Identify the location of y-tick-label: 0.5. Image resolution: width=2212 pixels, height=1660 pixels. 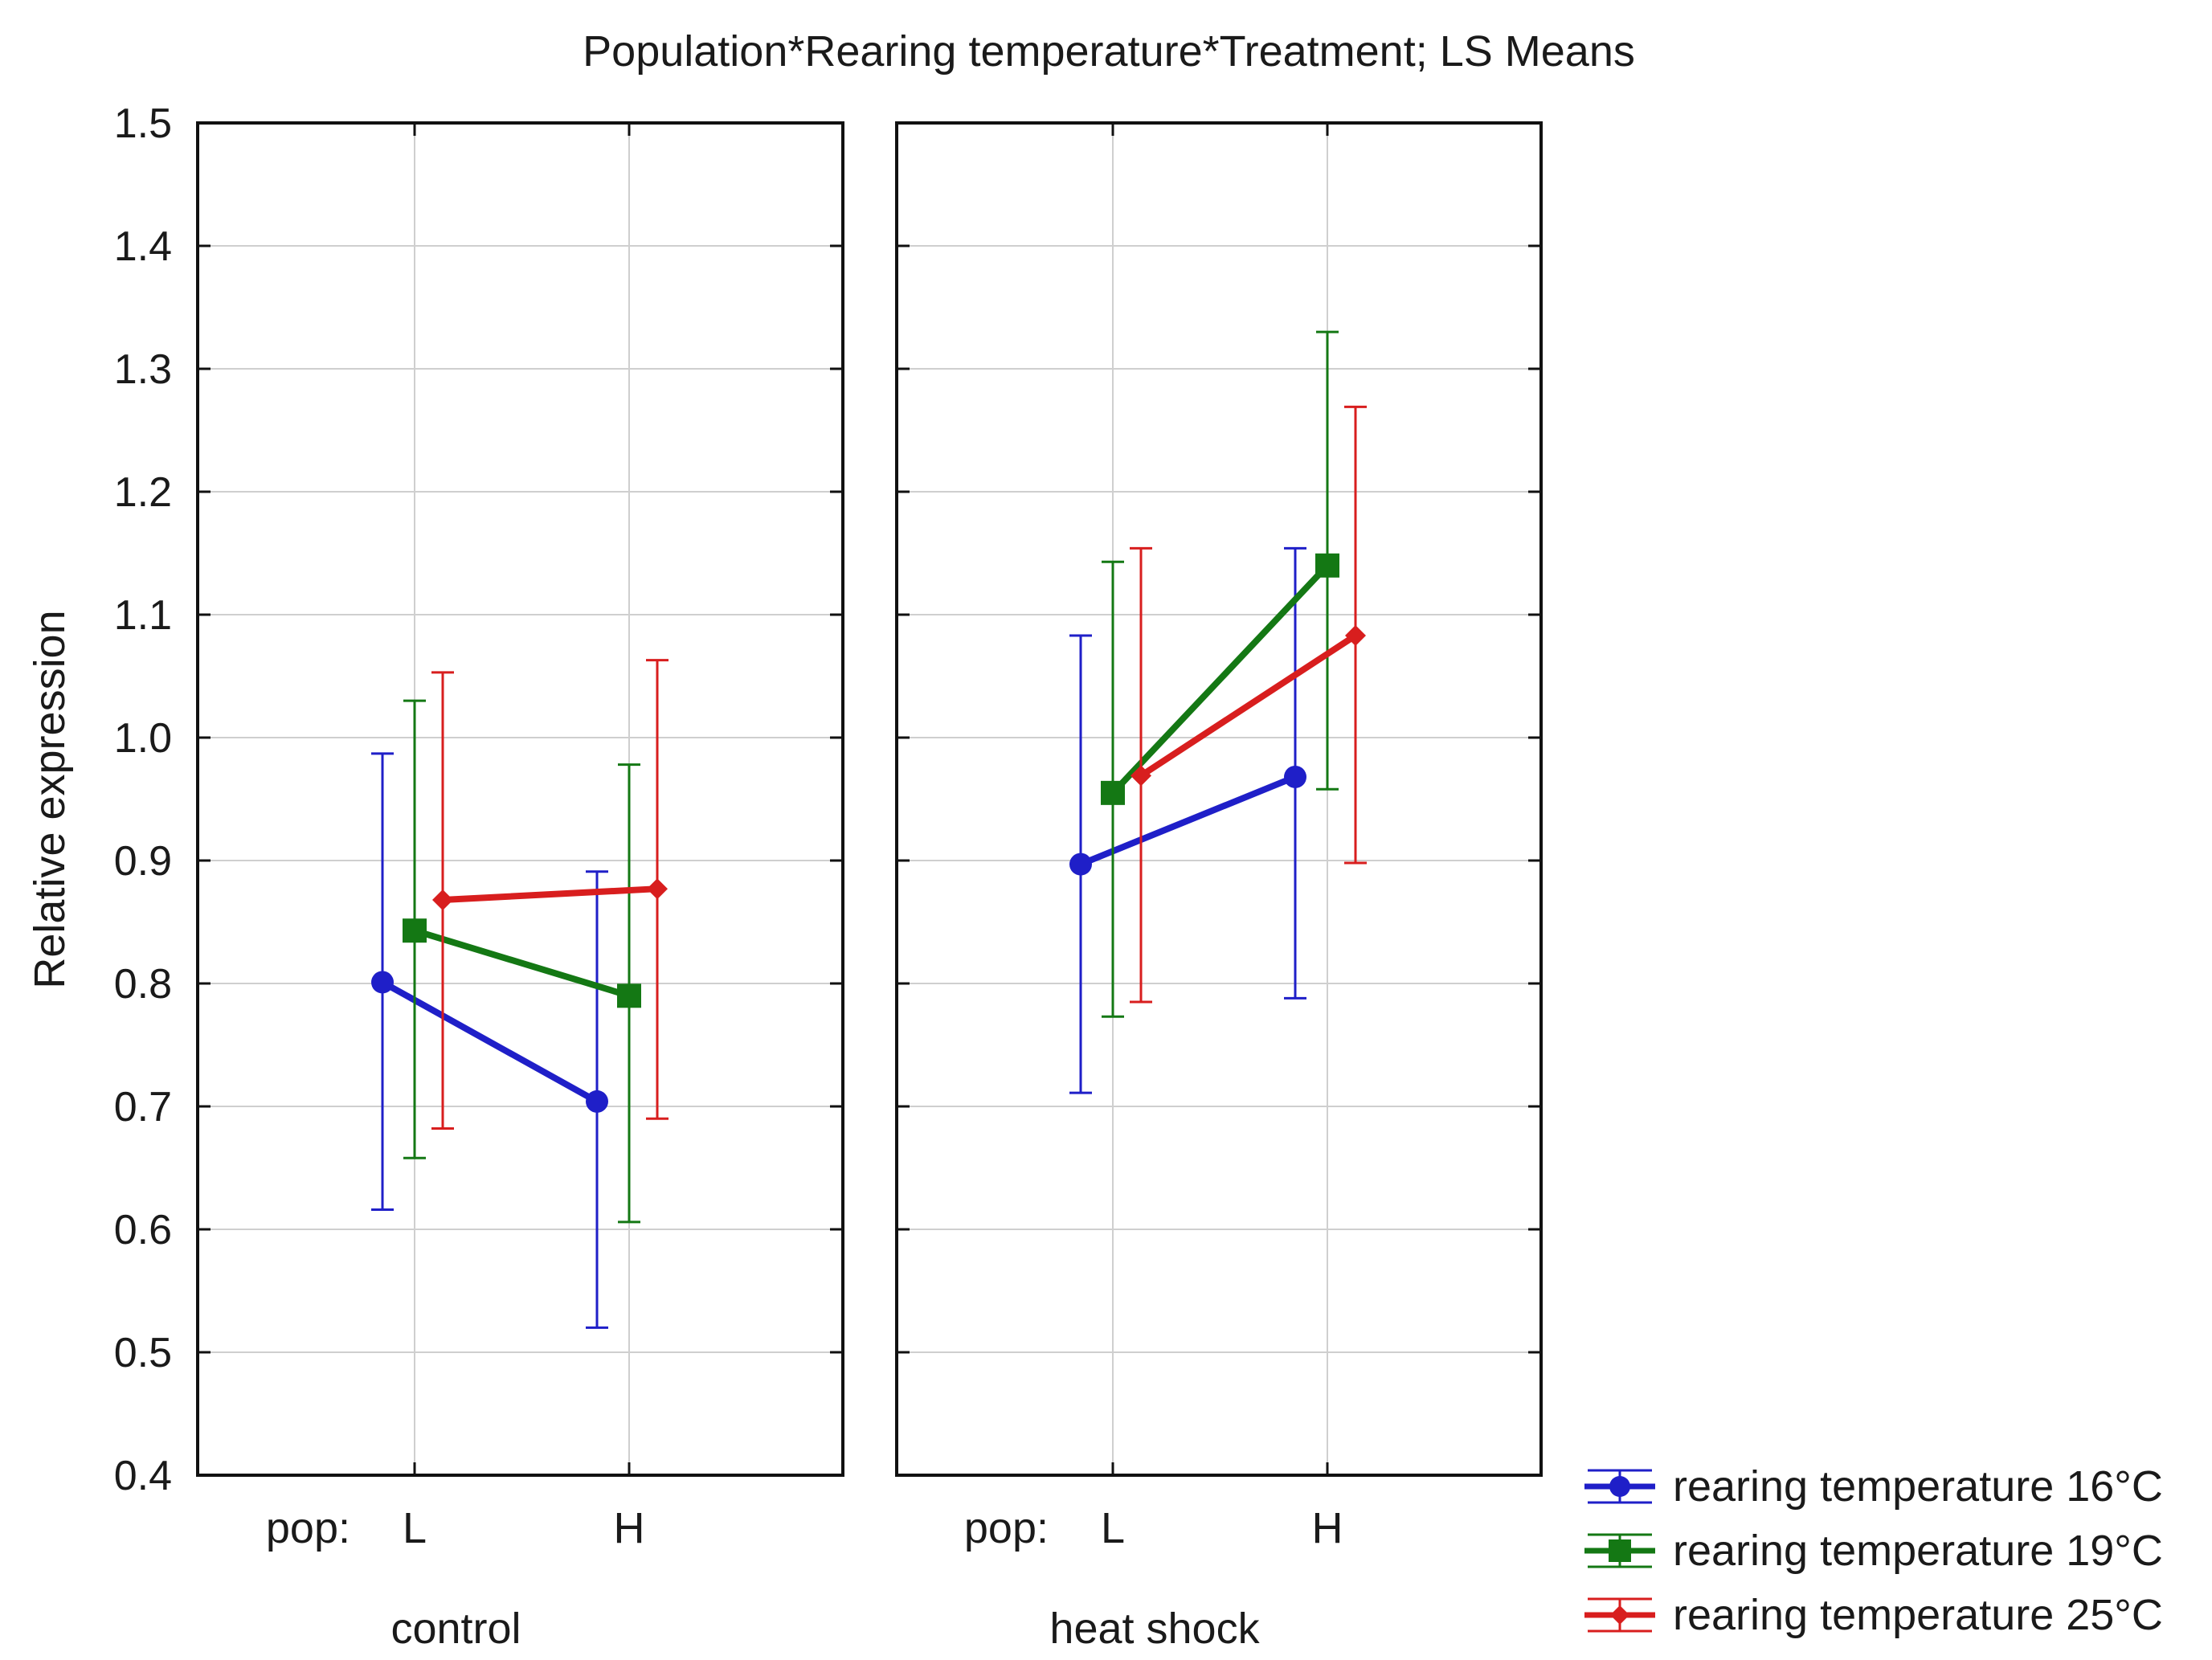
(143, 1353).